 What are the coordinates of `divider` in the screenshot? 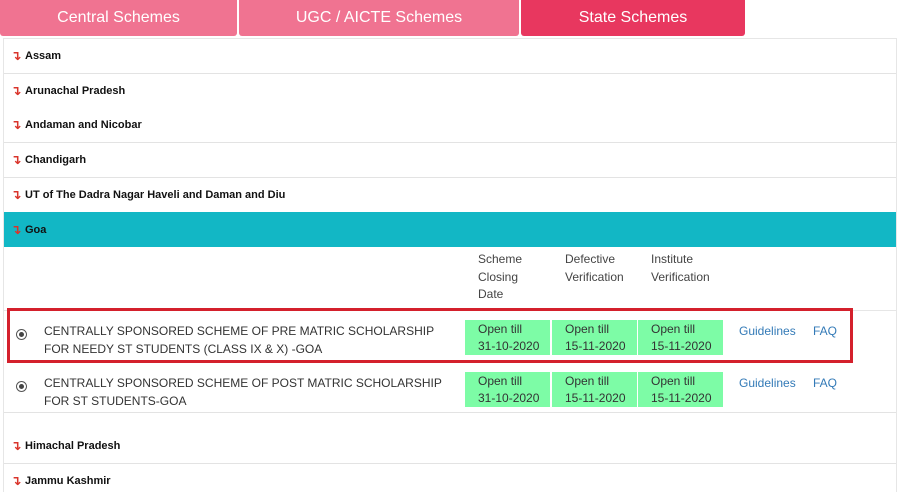 It's located at (450, 310).